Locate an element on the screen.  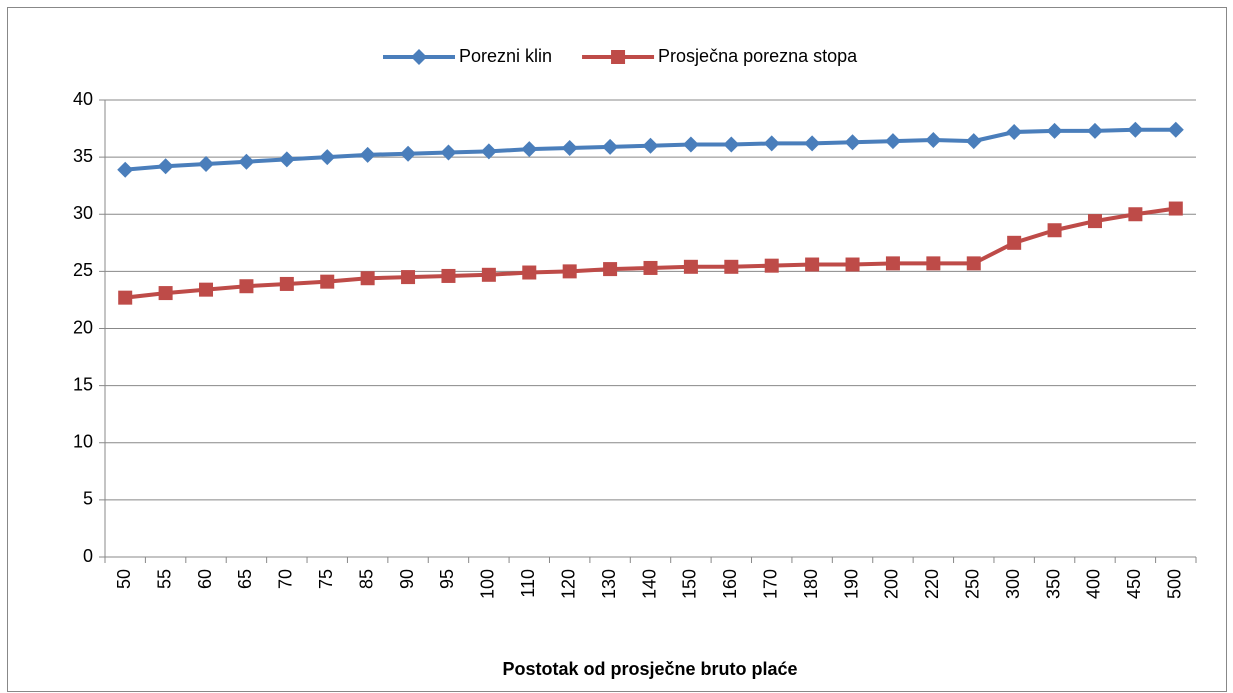
x-tick-label: 140 is located at coordinates (649, 584).